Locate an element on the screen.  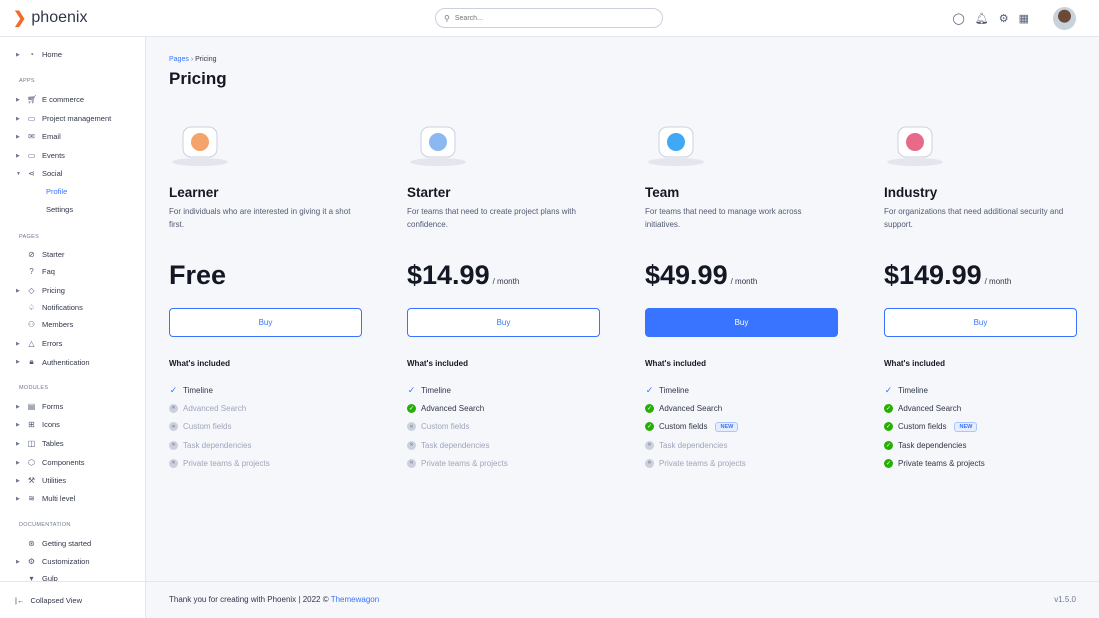
sidebar-section-label: PAGES is located at coordinates (29, 237).